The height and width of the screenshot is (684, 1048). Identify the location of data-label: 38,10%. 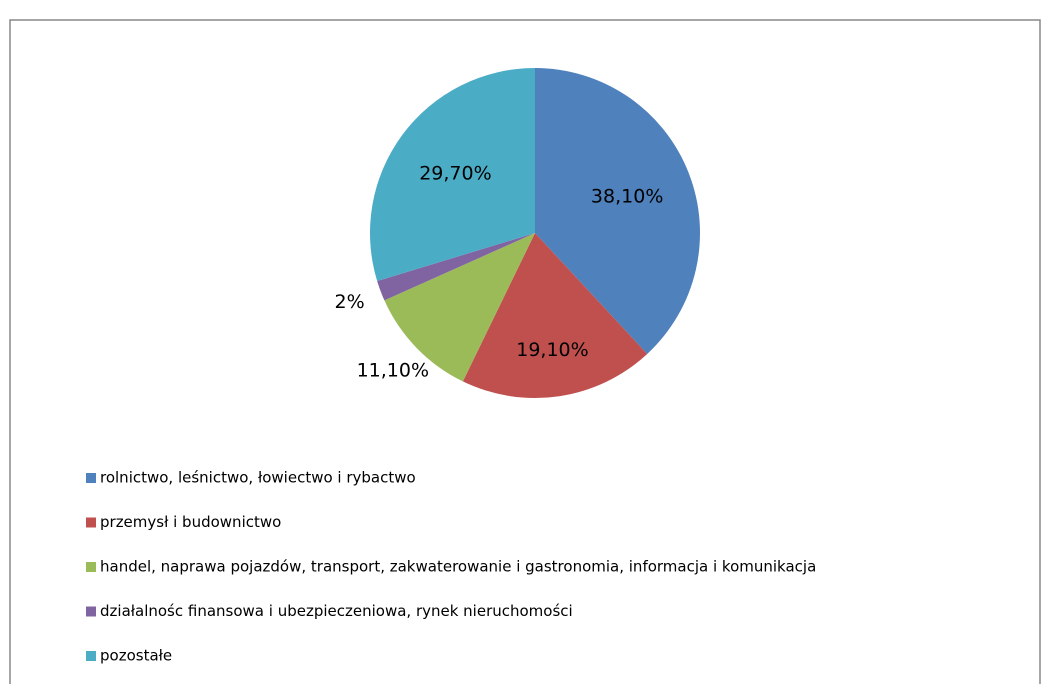
(627, 196).